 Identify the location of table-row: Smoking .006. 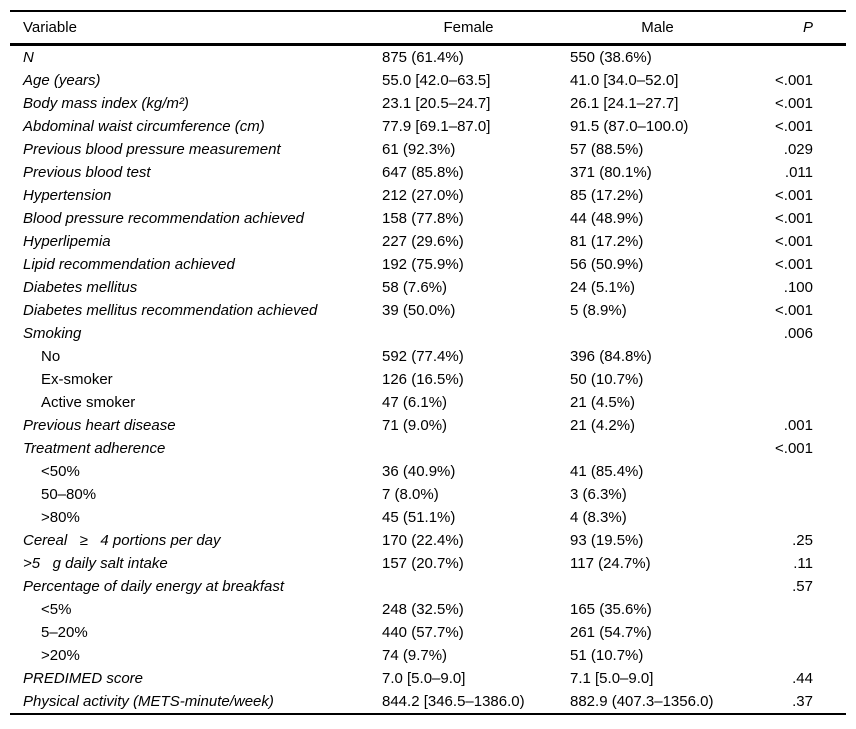
(428, 333).